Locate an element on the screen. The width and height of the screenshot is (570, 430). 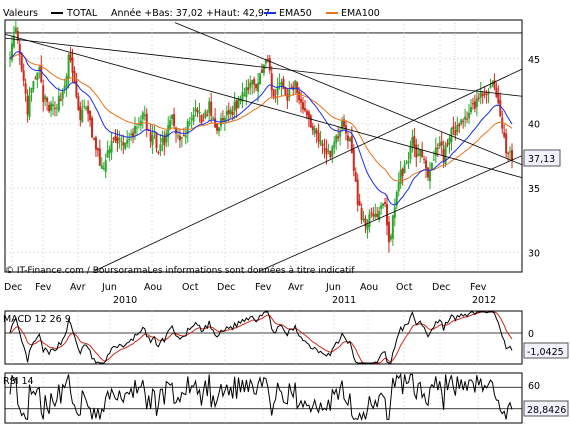
macd-panel is located at coordinates (263, 337).